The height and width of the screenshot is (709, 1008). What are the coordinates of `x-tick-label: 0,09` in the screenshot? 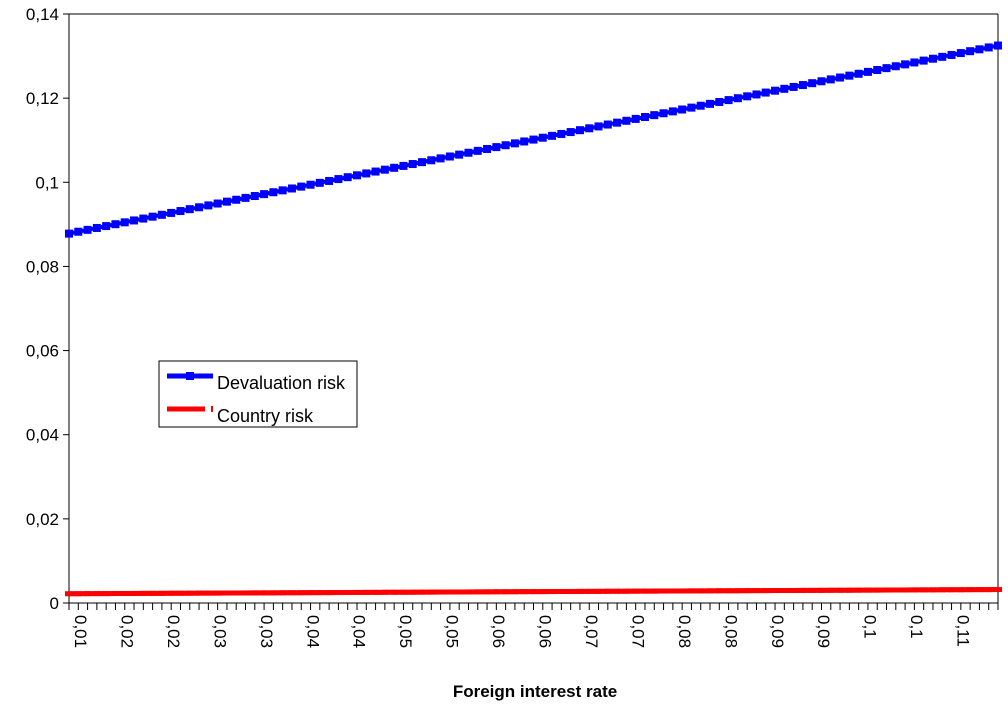 It's located at (777, 631).